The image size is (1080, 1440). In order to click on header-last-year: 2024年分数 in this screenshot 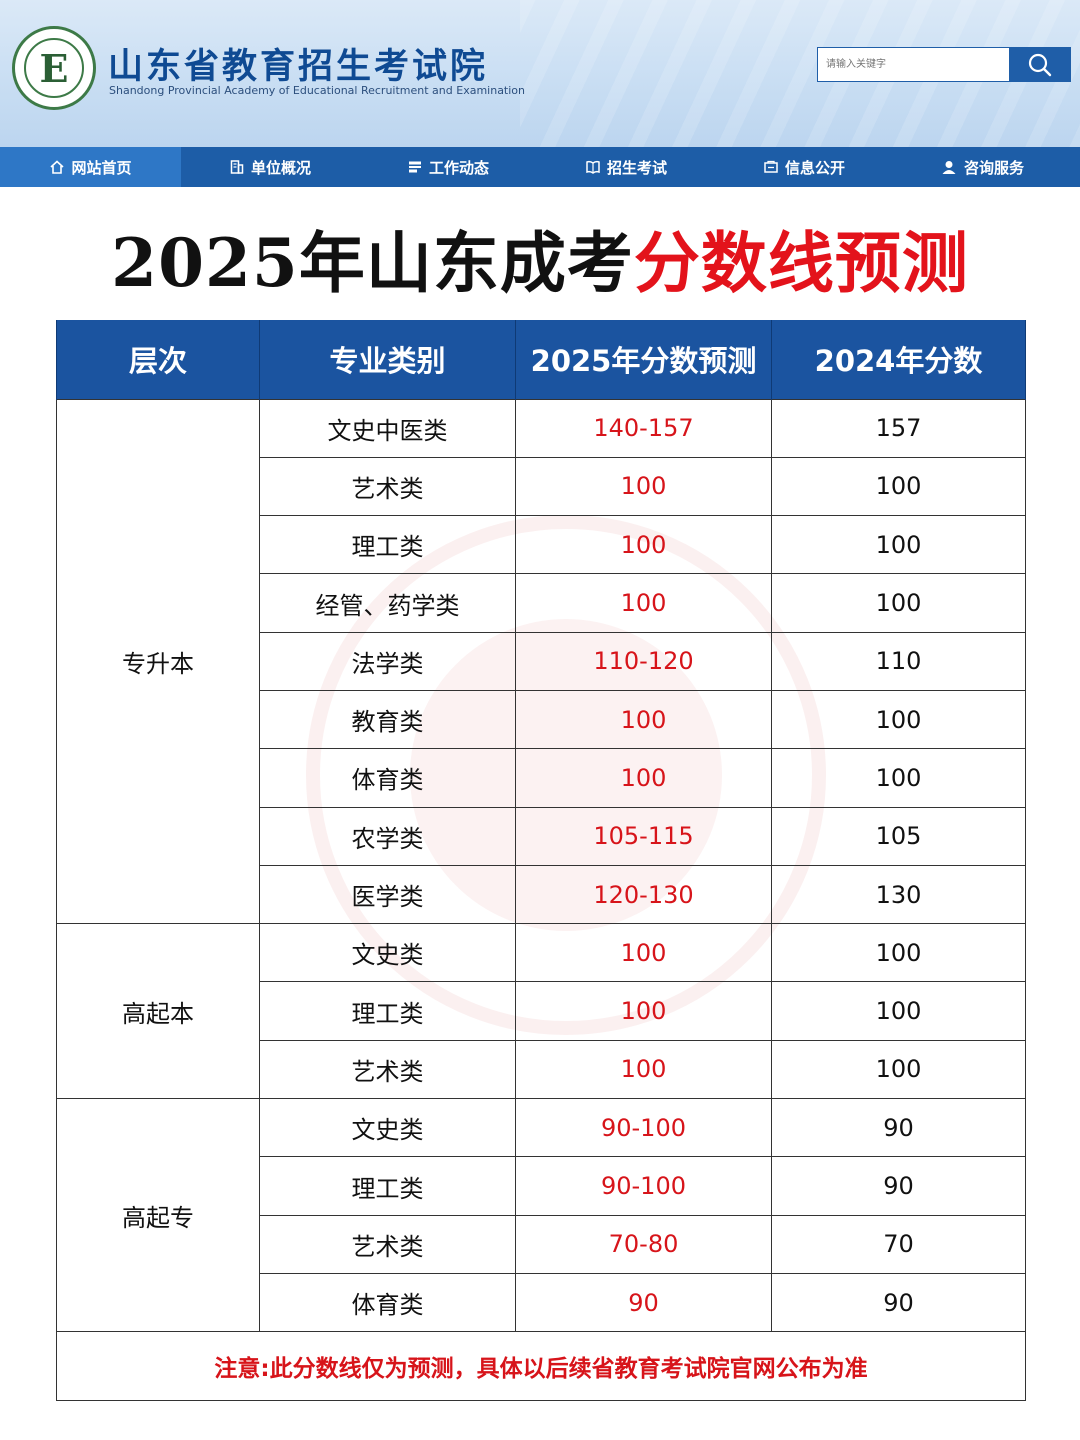, I will do `click(898, 359)`.